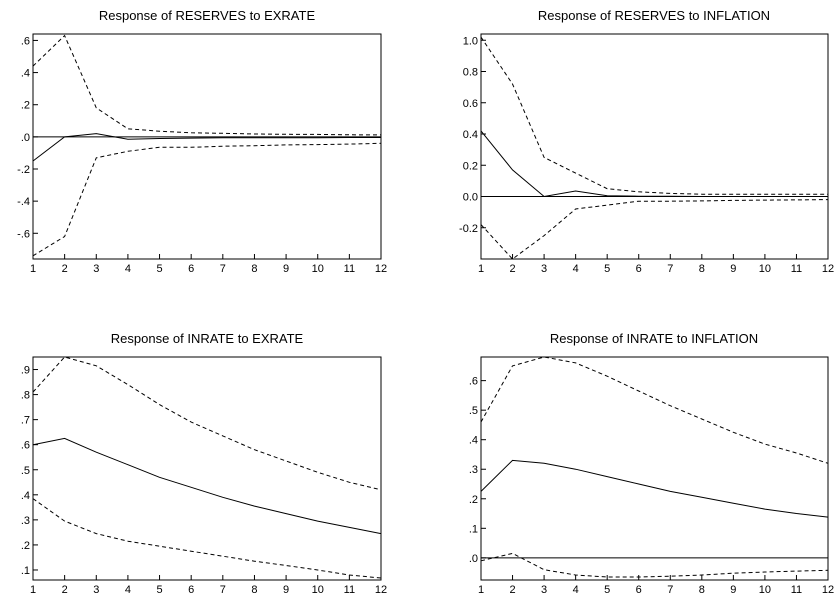  Describe the element at coordinates (207, 338) in the screenshot. I see `chart-title: Response of INRATE to EXRATE` at that location.